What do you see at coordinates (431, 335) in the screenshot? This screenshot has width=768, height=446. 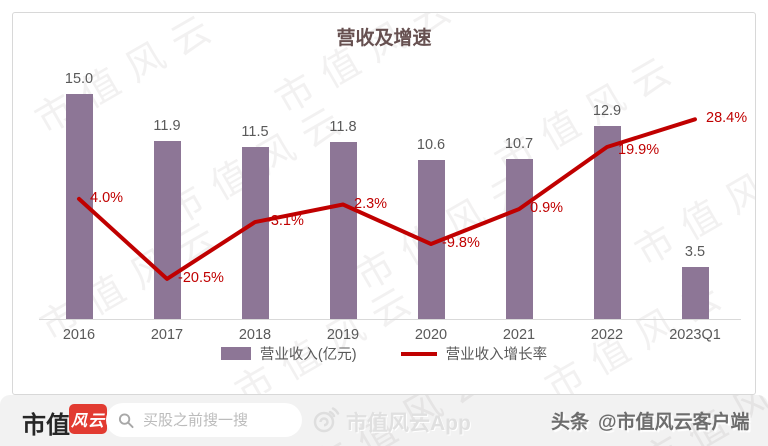 I see `x-axis-label: 2020` at bounding box center [431, 335].